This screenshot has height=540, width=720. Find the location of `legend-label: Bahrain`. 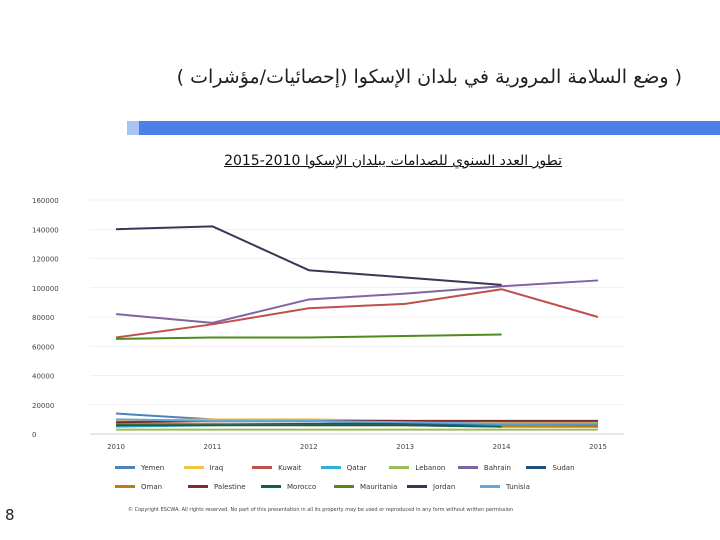

legend-label: Bahrain is located at coordinates (497, 467).